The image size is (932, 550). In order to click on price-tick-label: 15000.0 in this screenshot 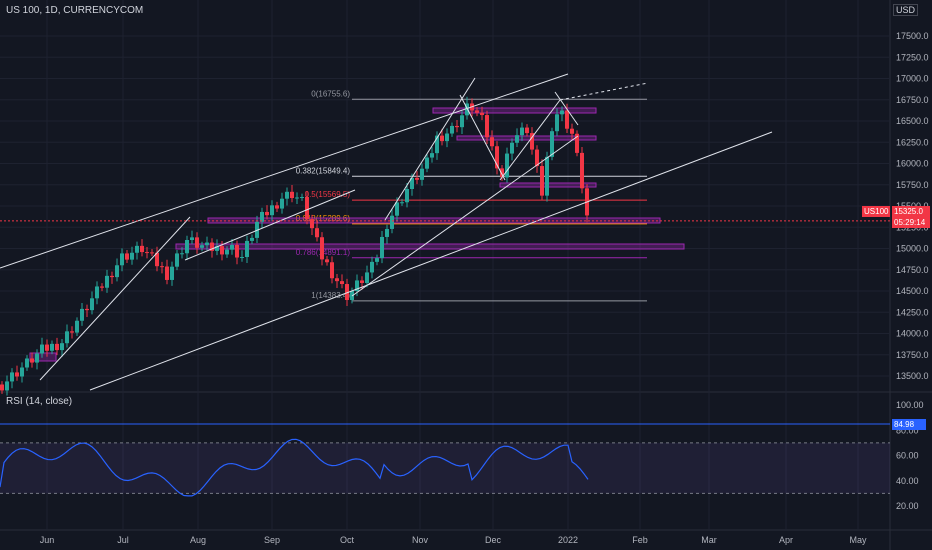, I will do `click(912, 249)`.